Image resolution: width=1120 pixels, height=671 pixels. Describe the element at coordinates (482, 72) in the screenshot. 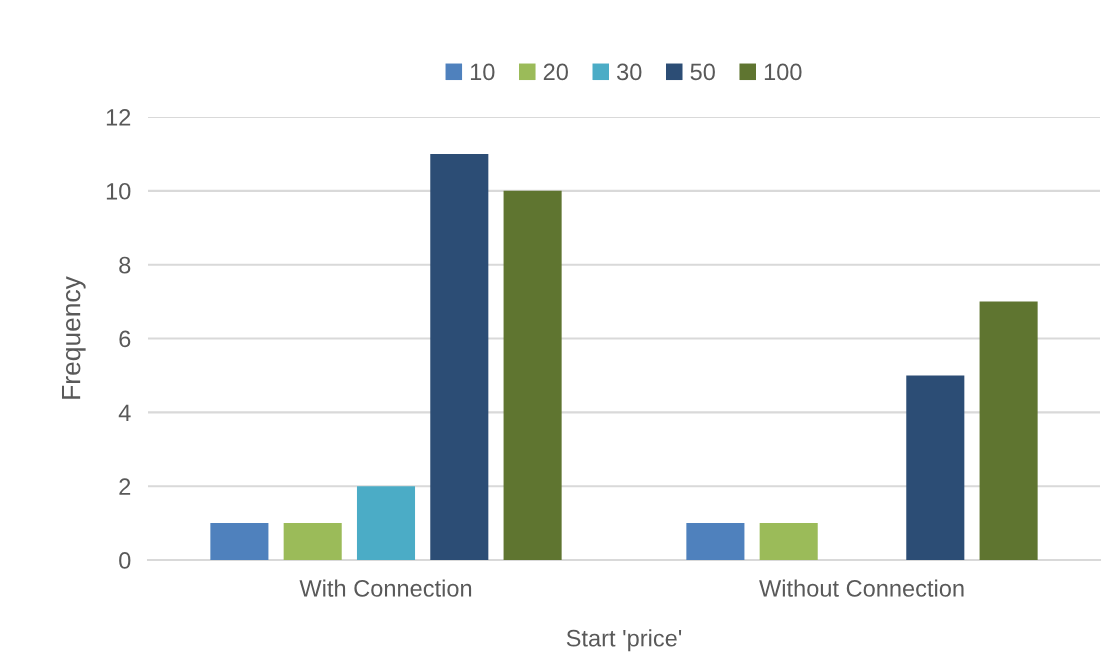

I see `legend-label: 10` at that location.